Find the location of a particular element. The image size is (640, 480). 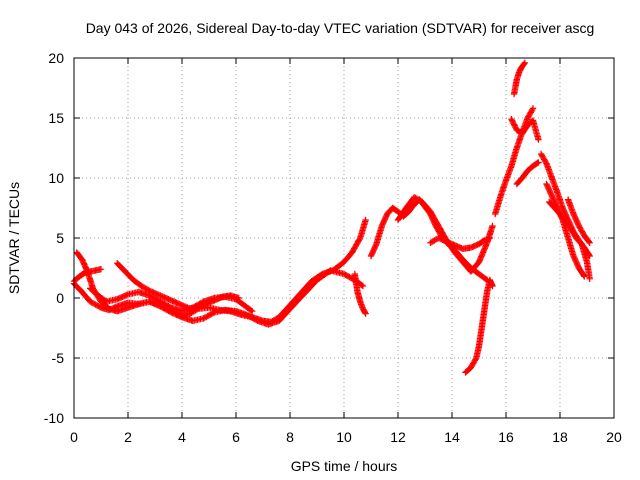

y-tick-label: -5 is located at coordinates (58, 358).